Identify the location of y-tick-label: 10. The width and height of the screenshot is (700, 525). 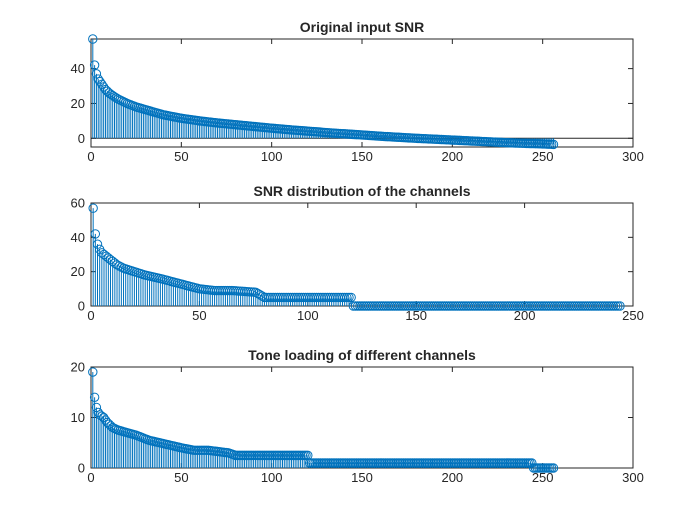
(78, 417).